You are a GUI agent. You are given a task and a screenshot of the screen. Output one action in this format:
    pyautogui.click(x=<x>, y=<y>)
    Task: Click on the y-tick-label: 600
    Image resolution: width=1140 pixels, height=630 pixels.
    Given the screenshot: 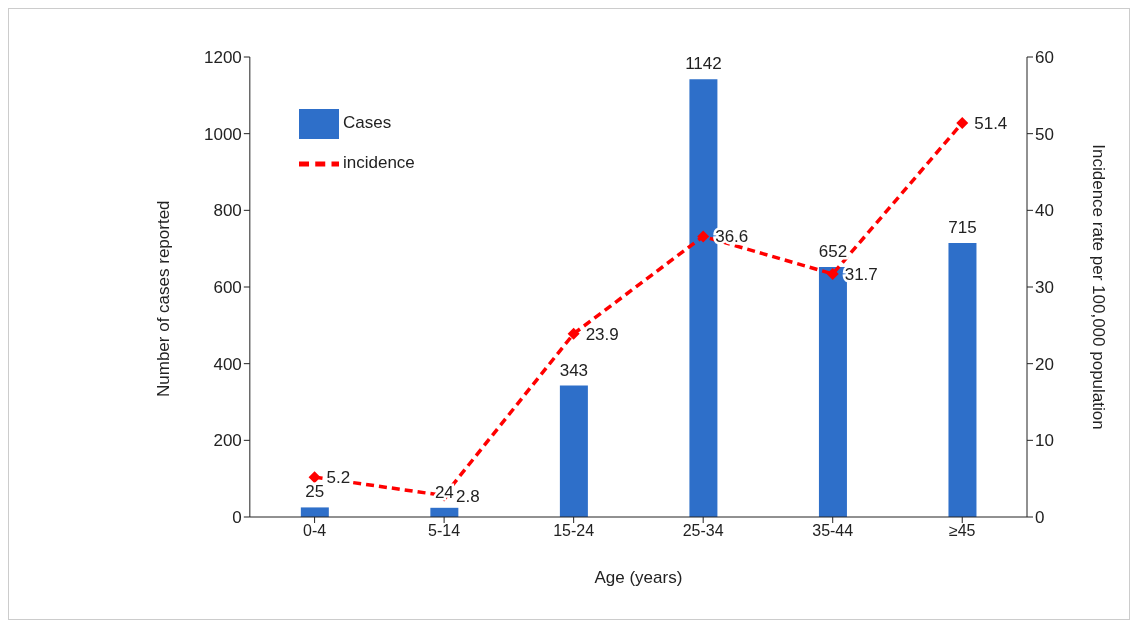 What is the action you would take?
    pyautogui.click(x=227, y=288)
    